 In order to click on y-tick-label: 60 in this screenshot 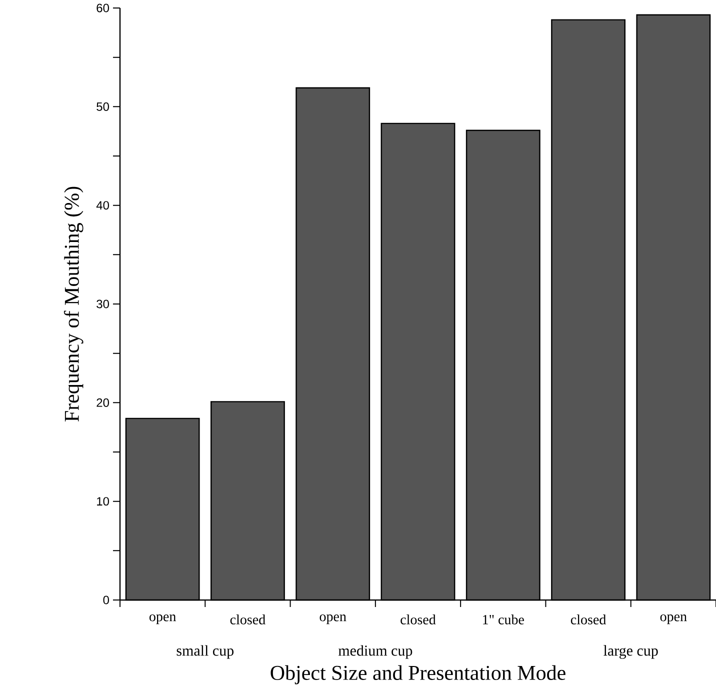, I will do `click(103, 8)`.